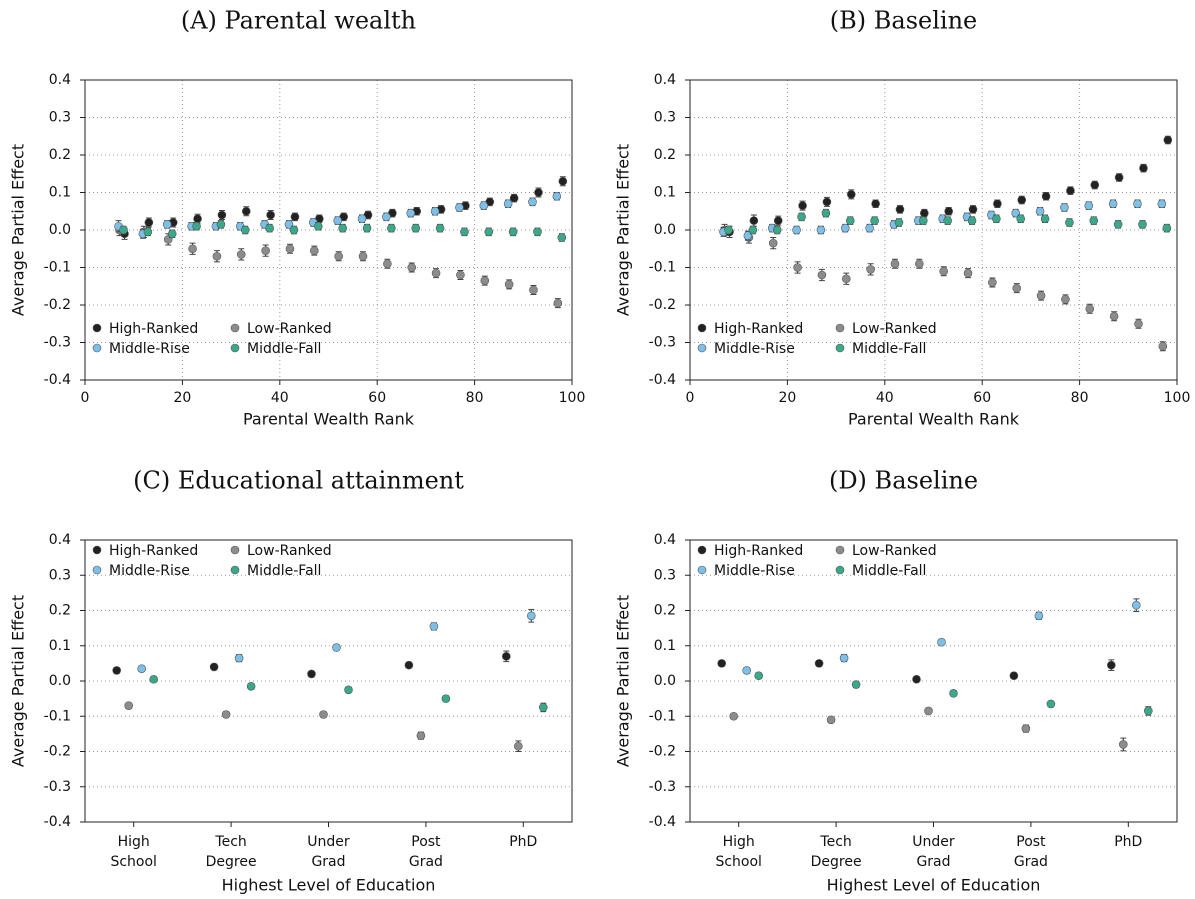  What do you see at coordinates (665, 80) in the screenshot?
I see `y-tick-label: 0.4` at bounding box center [665, 80].